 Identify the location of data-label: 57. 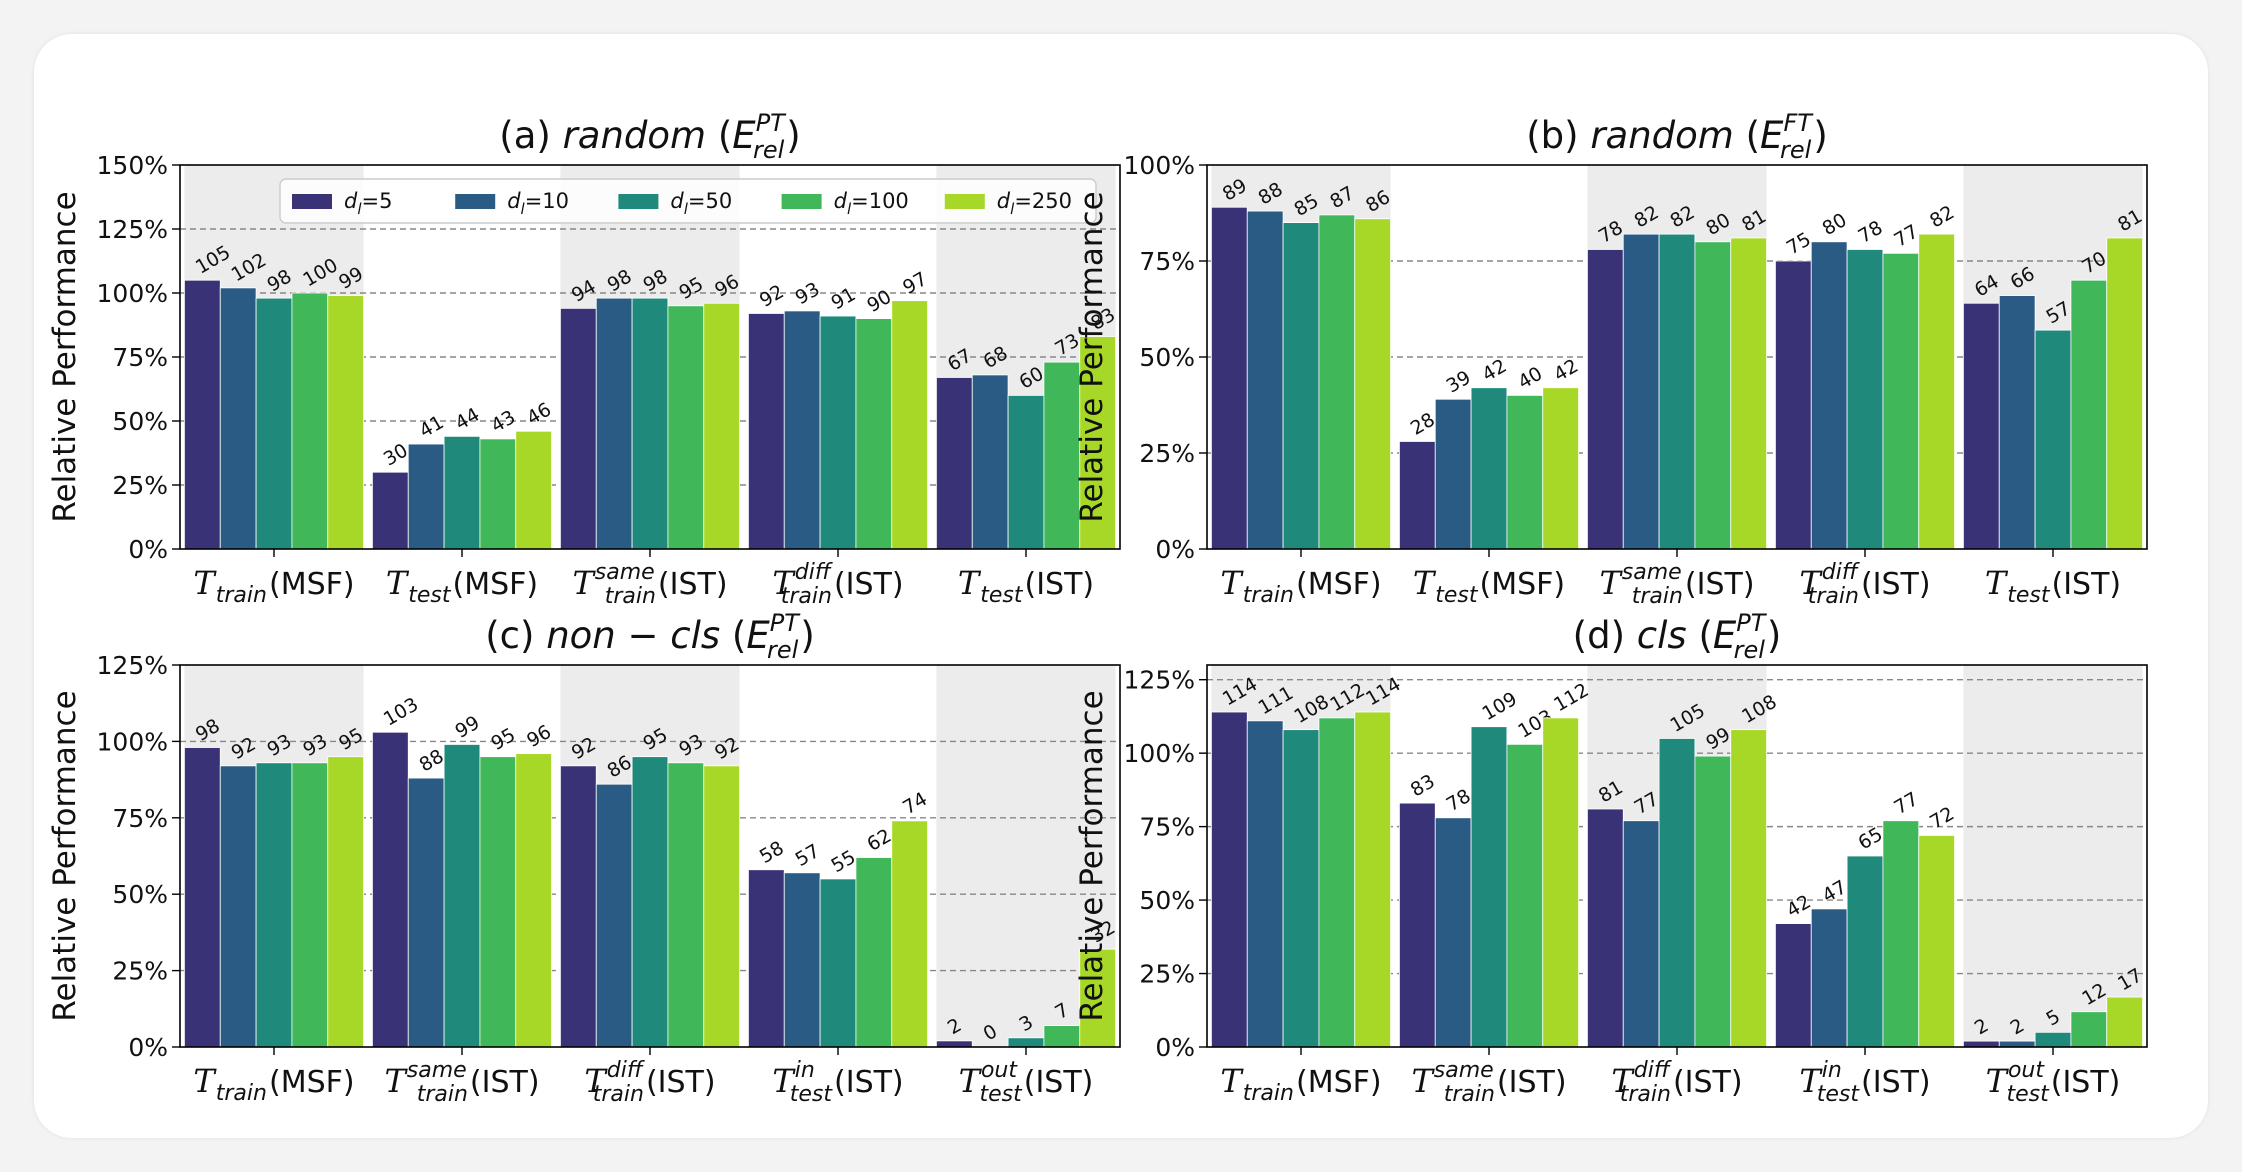
(808, 855).